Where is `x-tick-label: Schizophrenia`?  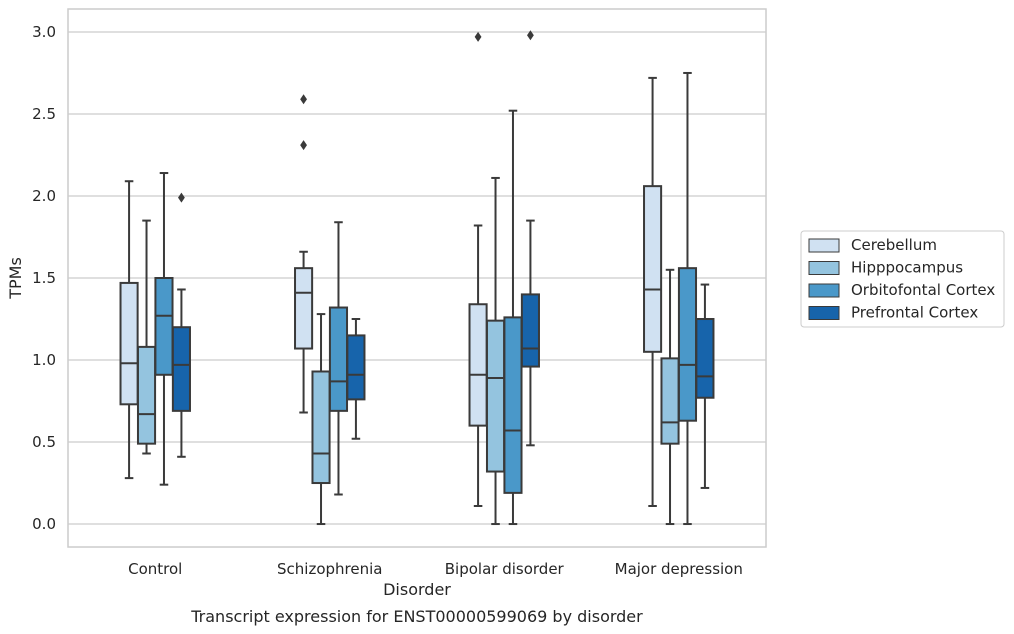
x-tick-label: Schizophrenia is located at coordinates (329, 569).